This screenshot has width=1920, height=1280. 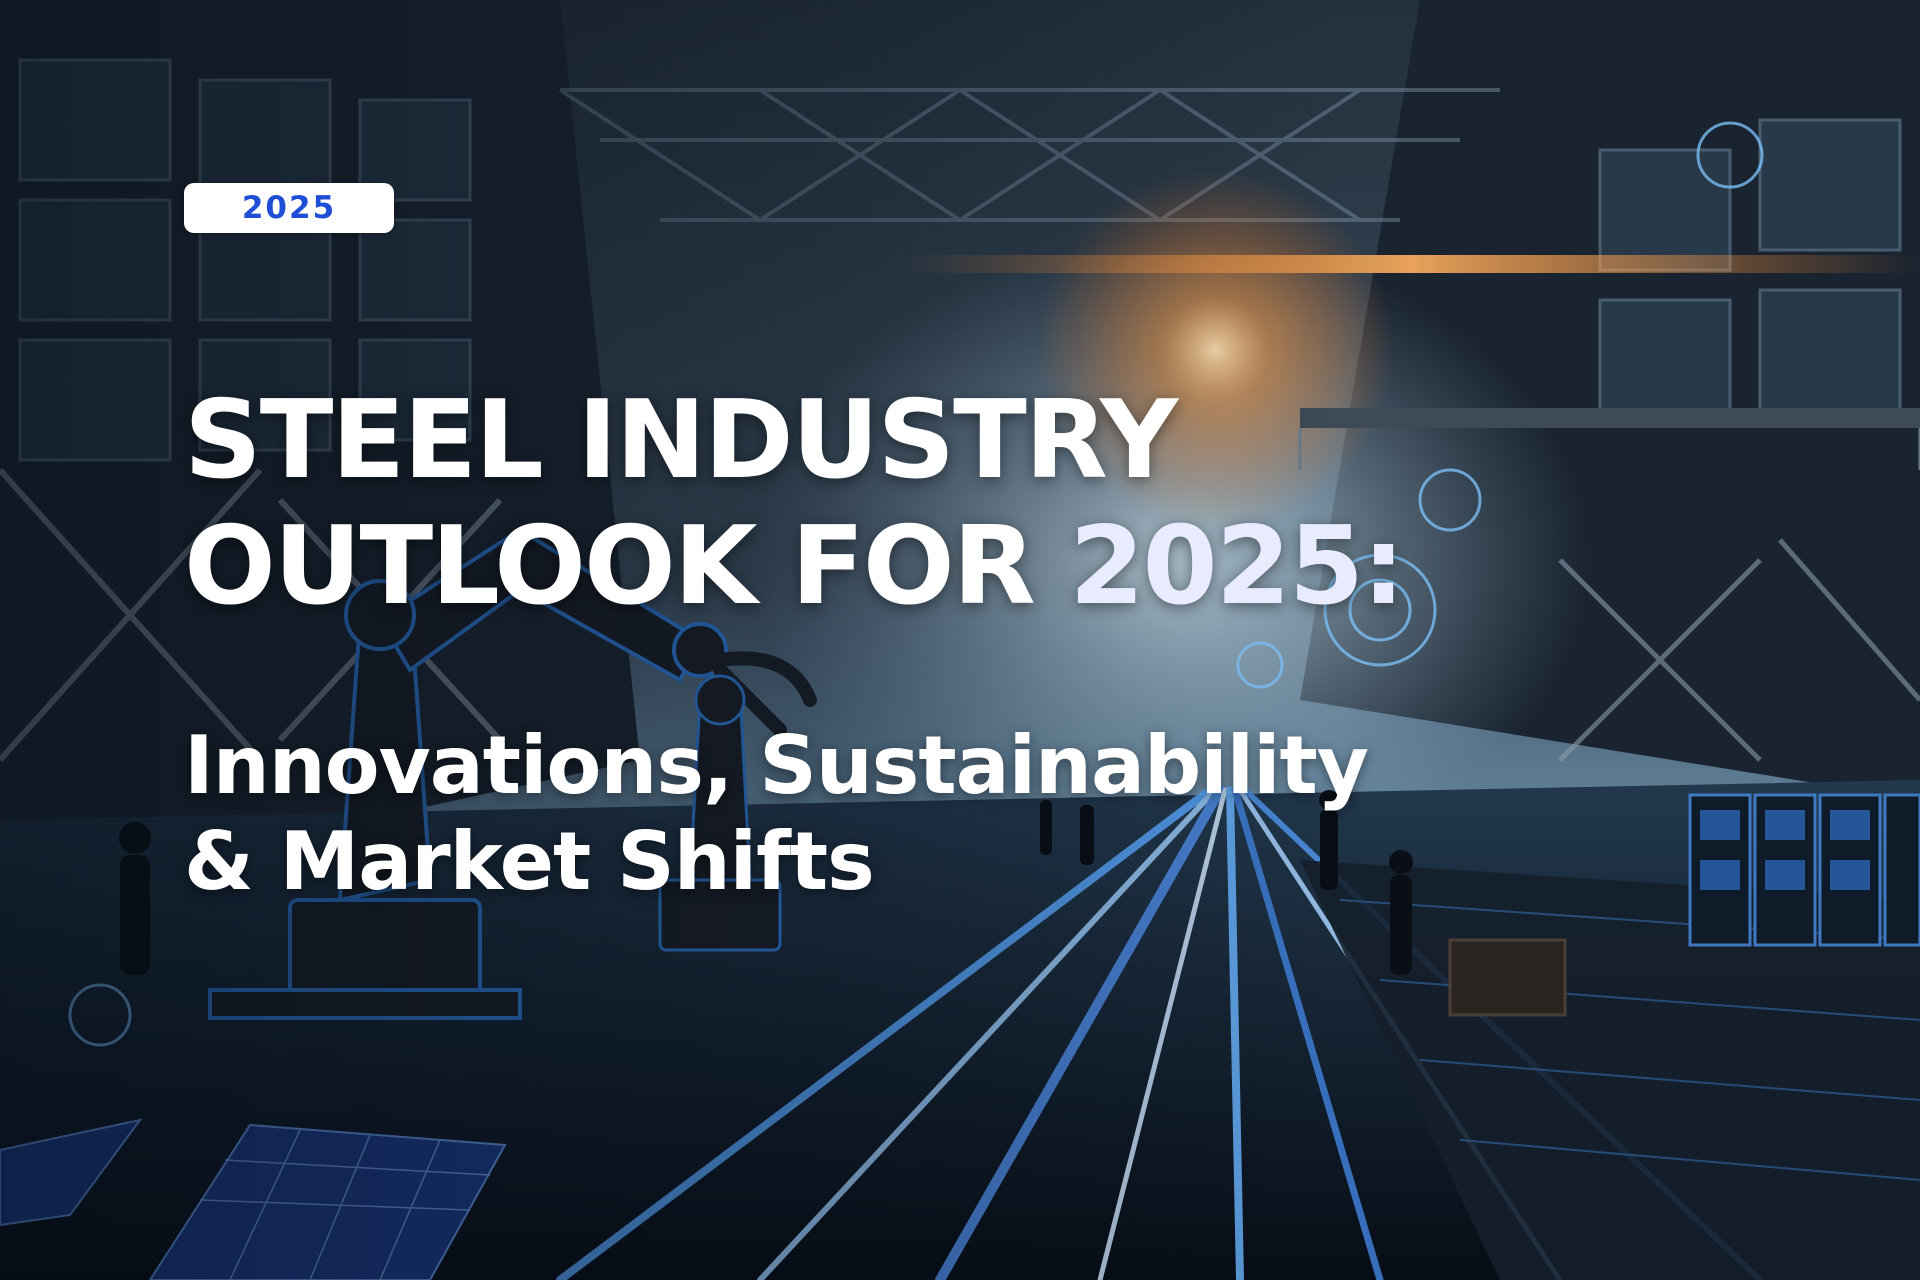 I want to click on headline: STEEL INDUSTRY OUTLOOK FOR 2025:, so click(x=794, y=504).